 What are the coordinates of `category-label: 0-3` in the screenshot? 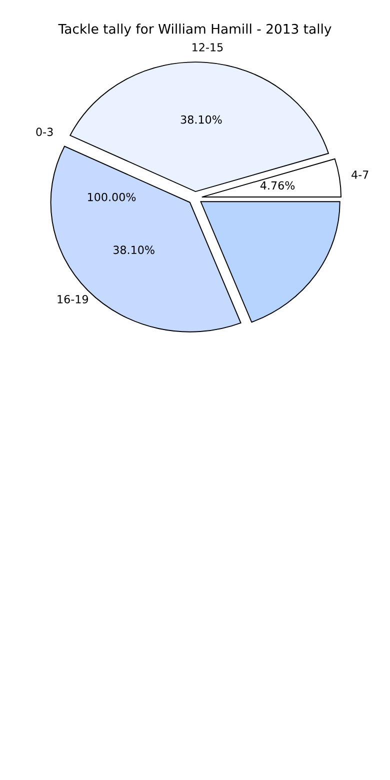 It's located at (44, 132).